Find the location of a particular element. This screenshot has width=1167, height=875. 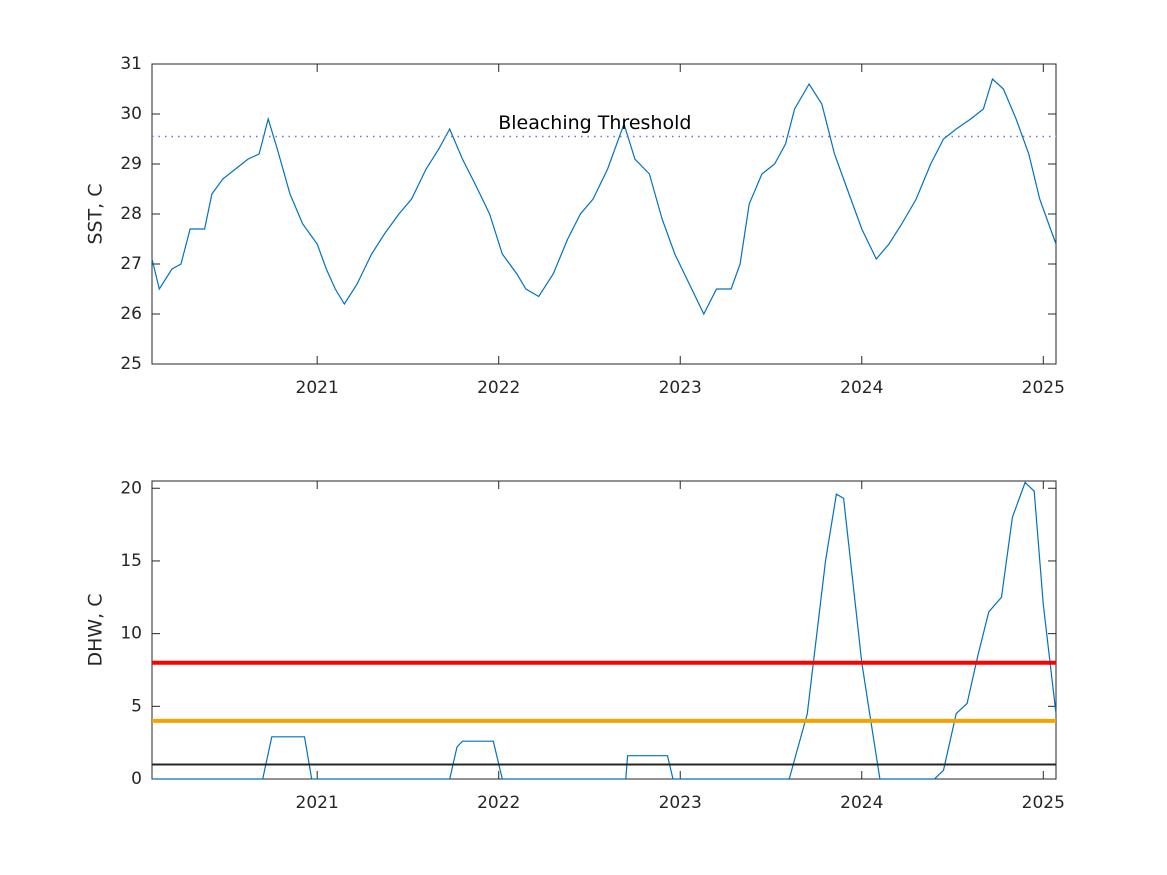

y-tick-label: 31 is located at coordinates (131, 64).